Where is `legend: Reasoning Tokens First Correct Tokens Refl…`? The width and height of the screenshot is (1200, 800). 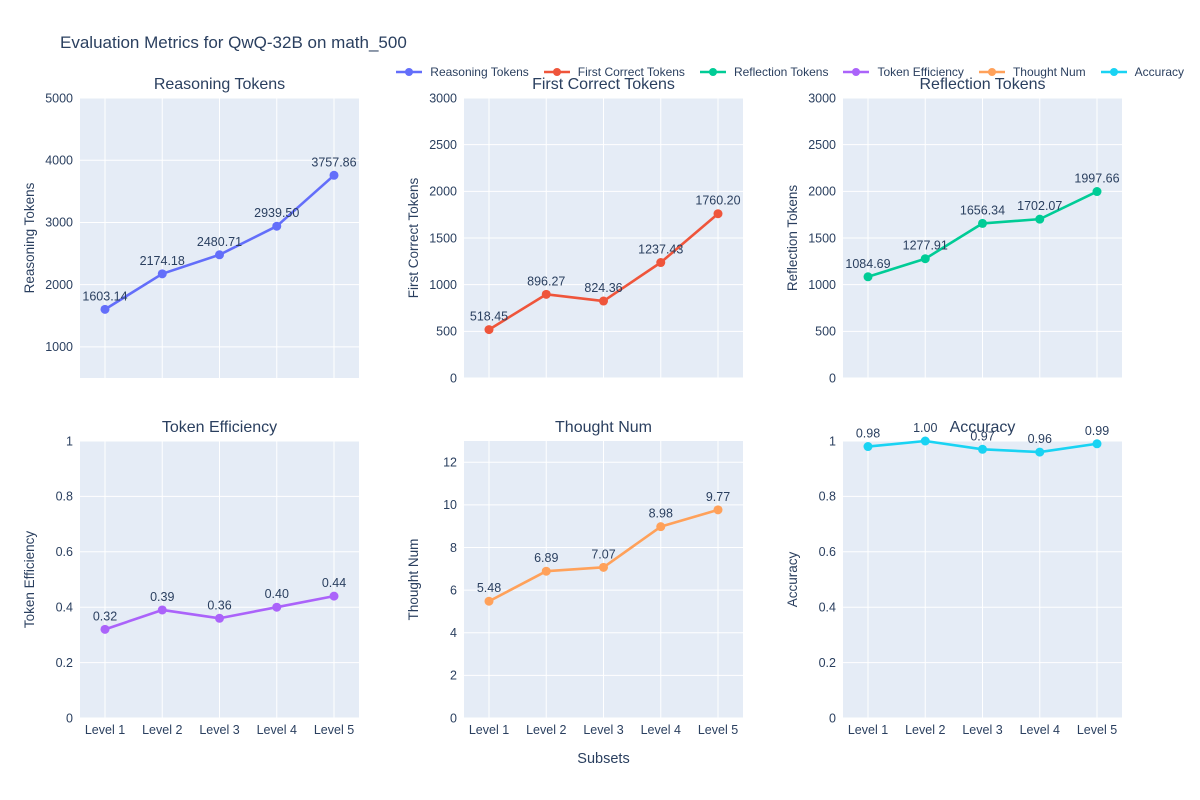
legend: Reasoning Tokens First Correct Tokens Refl… is located at coordinates (789, 72).